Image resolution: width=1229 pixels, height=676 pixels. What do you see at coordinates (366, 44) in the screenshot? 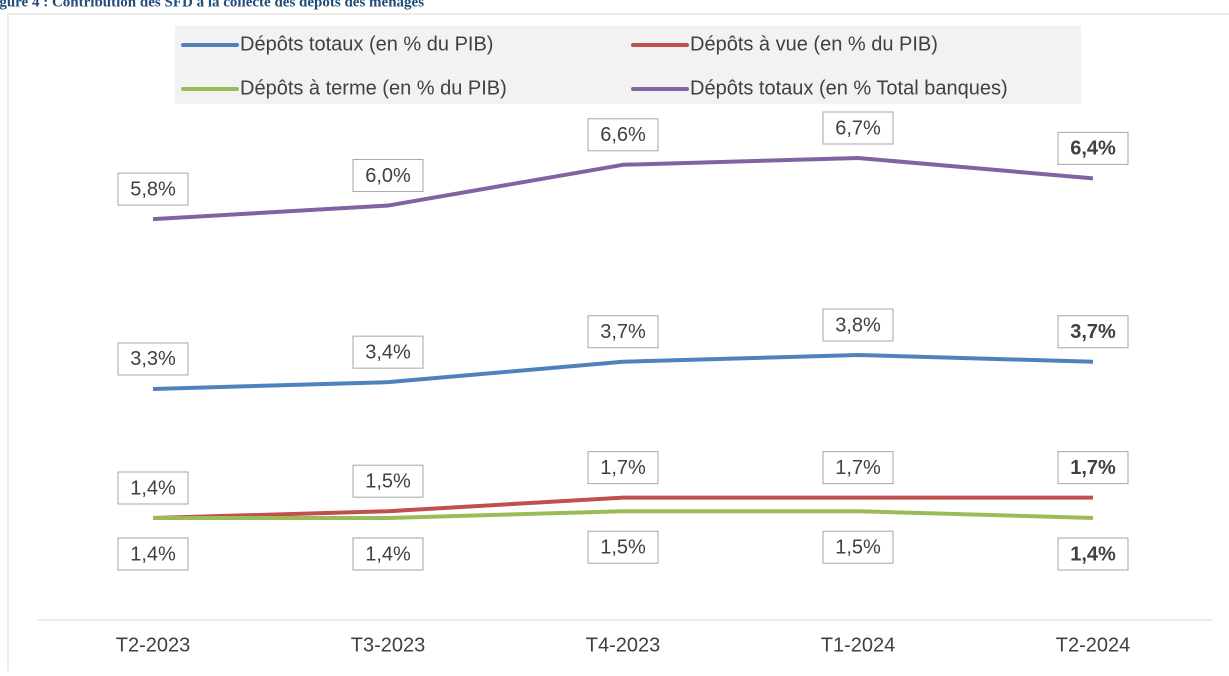
I see `legend-label: Dépôts totaux (en % du PIB)` at bounding box center [366, 44].